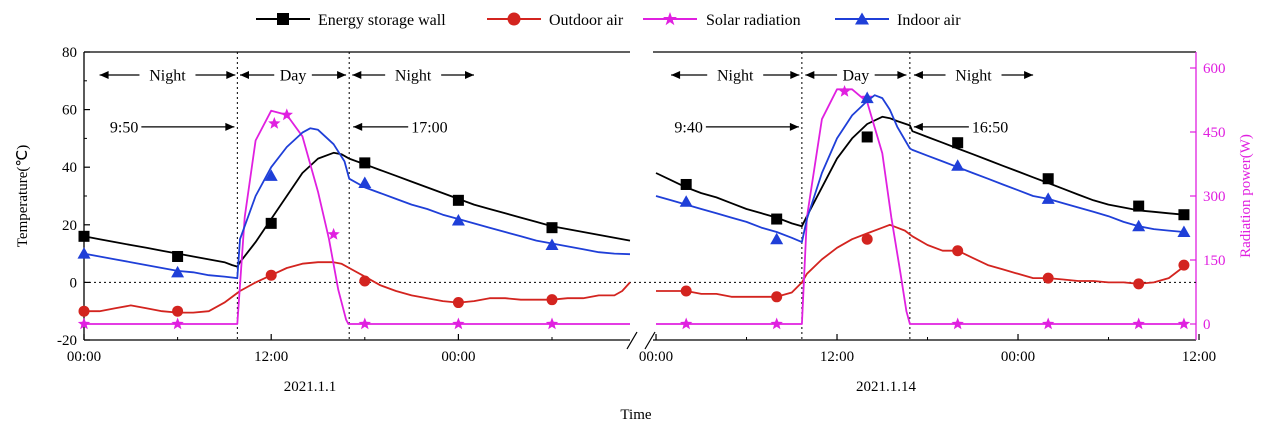  Describe the element at coordinates (124, 127) in the screenshot. I see `time-label: 9:50` at that location.